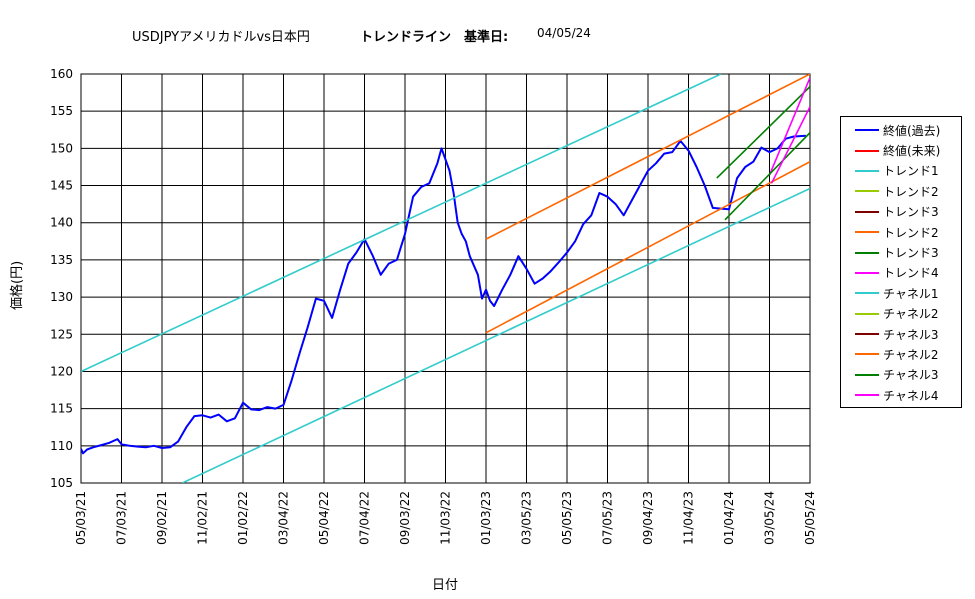 The height and width of the screenshot is (599, 975). Describe the element at coordinates (61, 223) in the screenshot. I see `y-tick-label: 140` at that location.